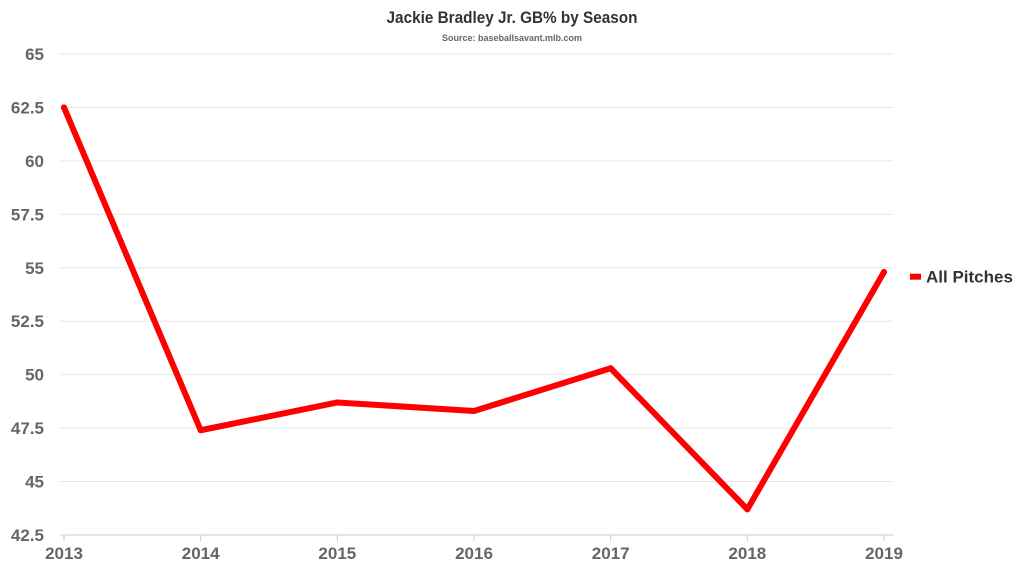 This screenshot has height=576, width=1024. What do you see at coordinates (611, 553) in the screenshot?
I see `x-tick-label: 2017` at bounding box center [611, 553].